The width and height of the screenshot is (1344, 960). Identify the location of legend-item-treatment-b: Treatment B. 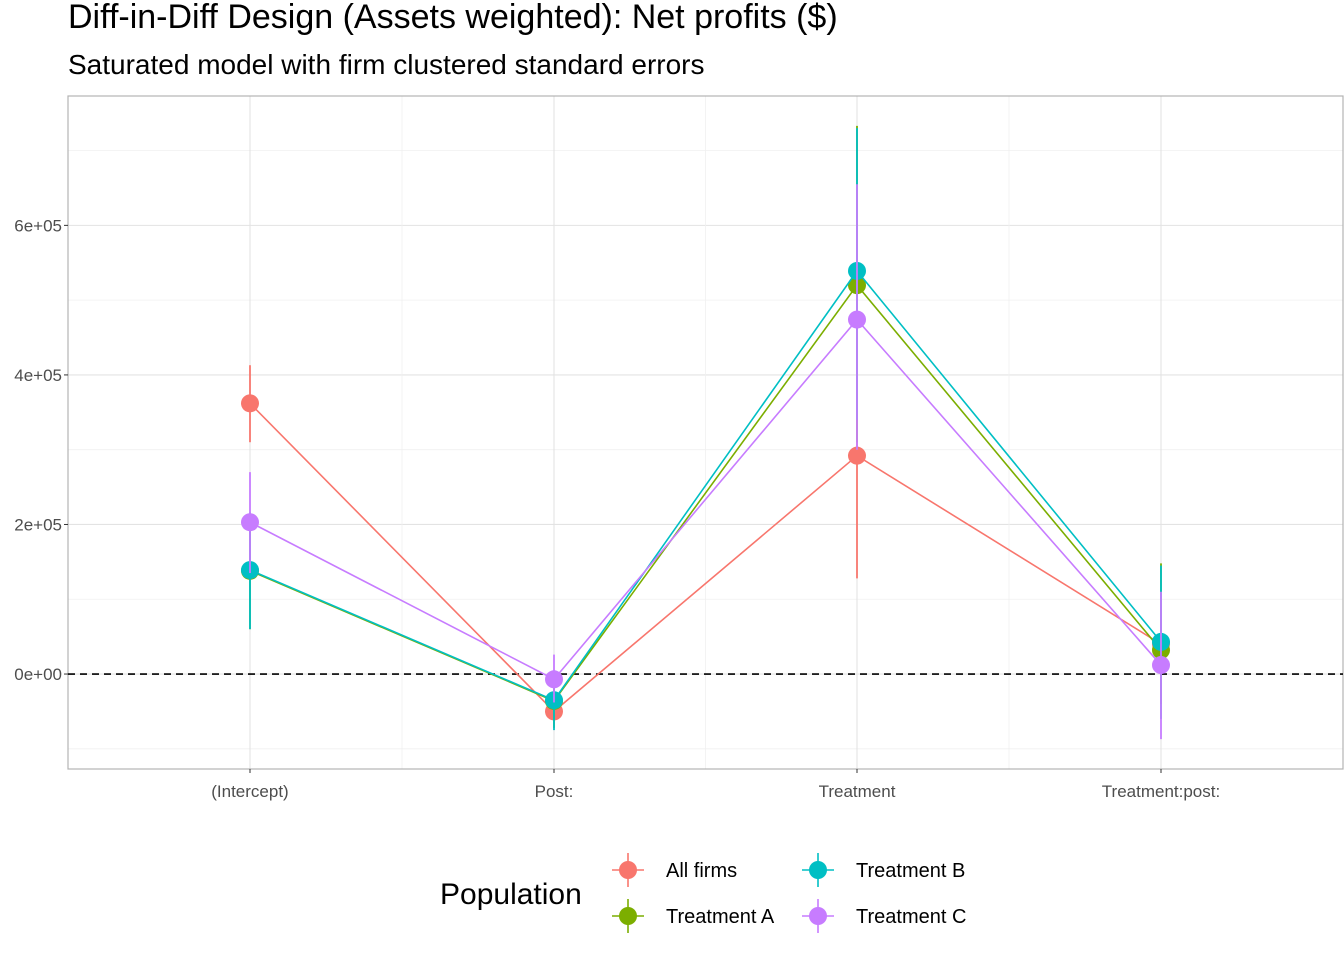
(883, 870).